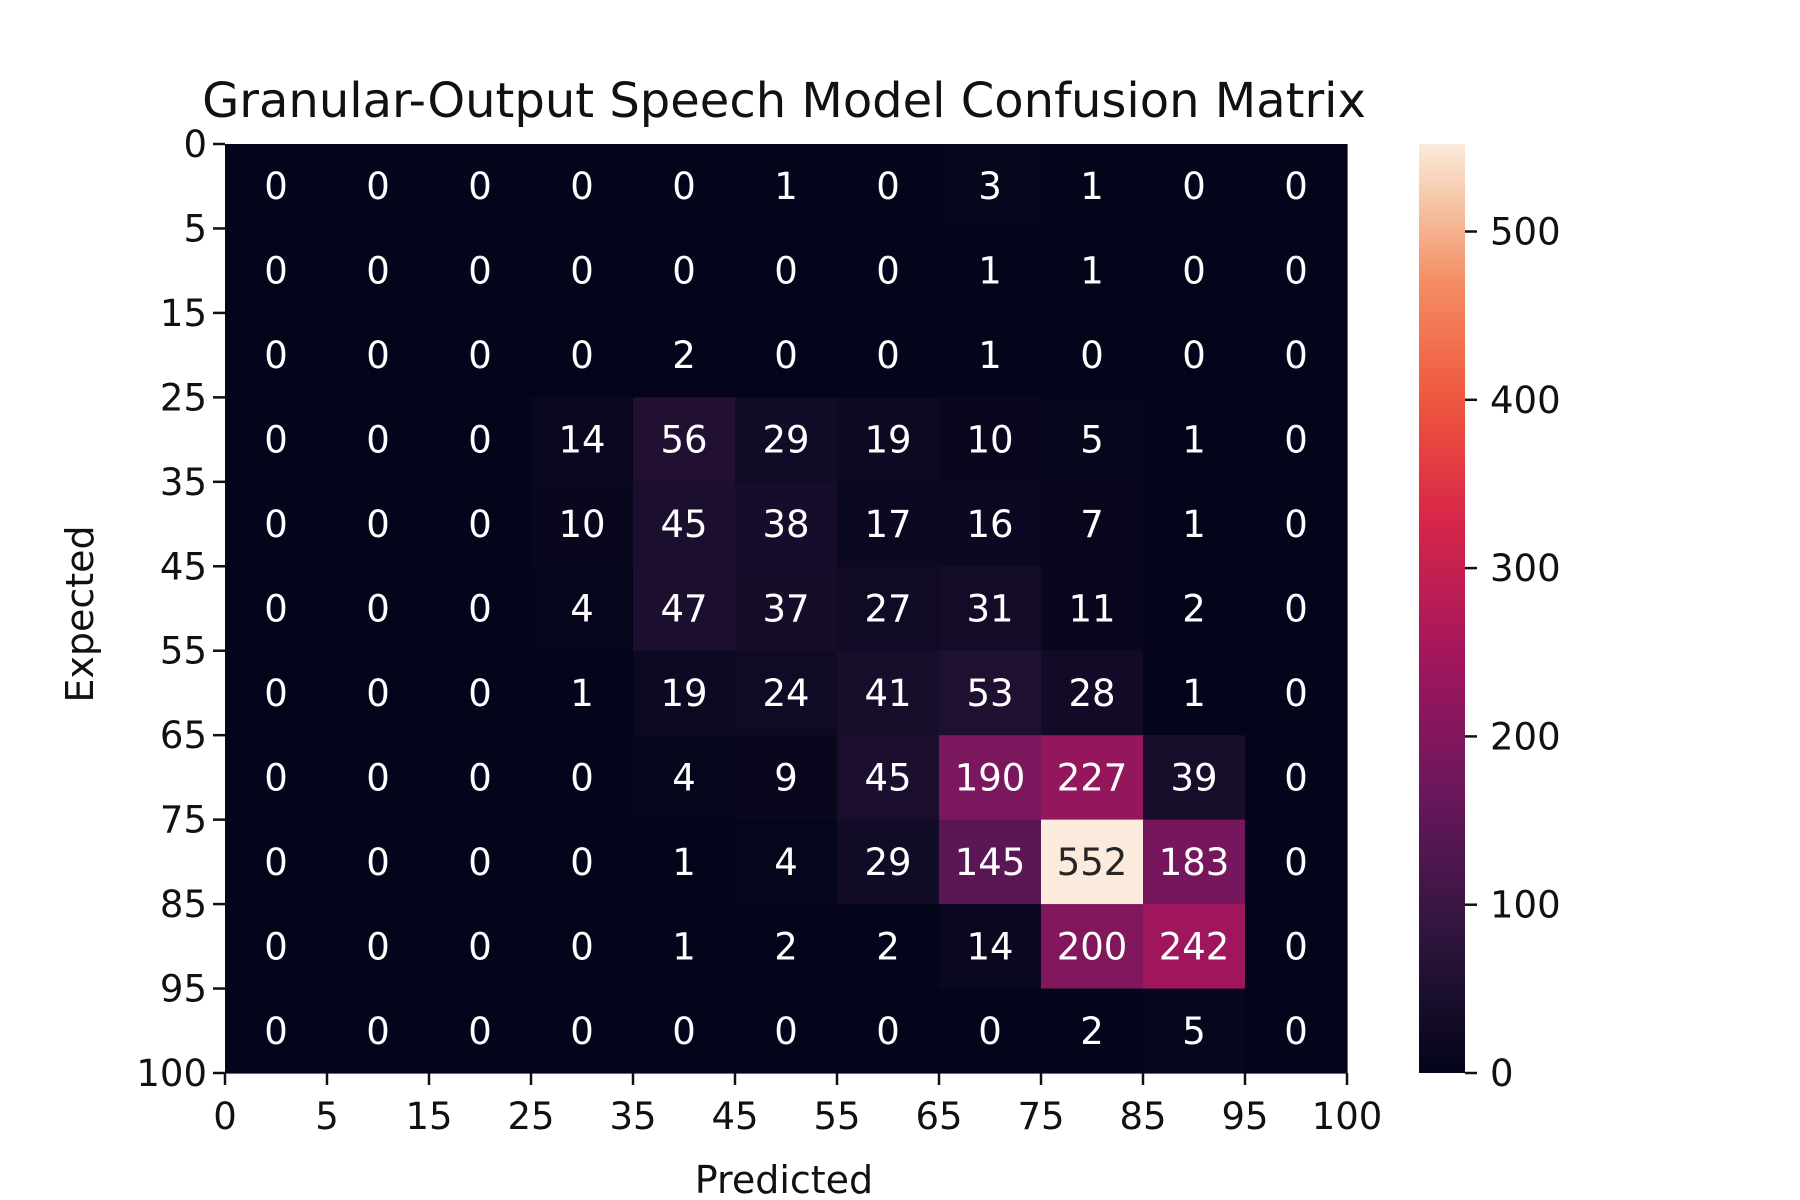 Image resolution: width=1800 pixels, height=1200 pixels. What do you see at coordinates (784, 1179) in the screenshot?
I see `x-axis-label: Predicted` at bounding box center [784, 1179].